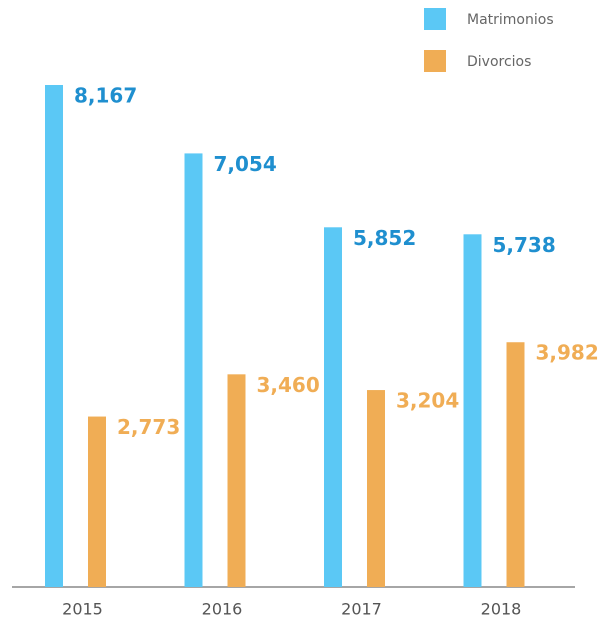 The width and height of the screenshot is (605, 621). What do you see at coordinates (82, 609) in the screenshot?
I see `x-tick-label: 2015` at bounding box center [82, 609].